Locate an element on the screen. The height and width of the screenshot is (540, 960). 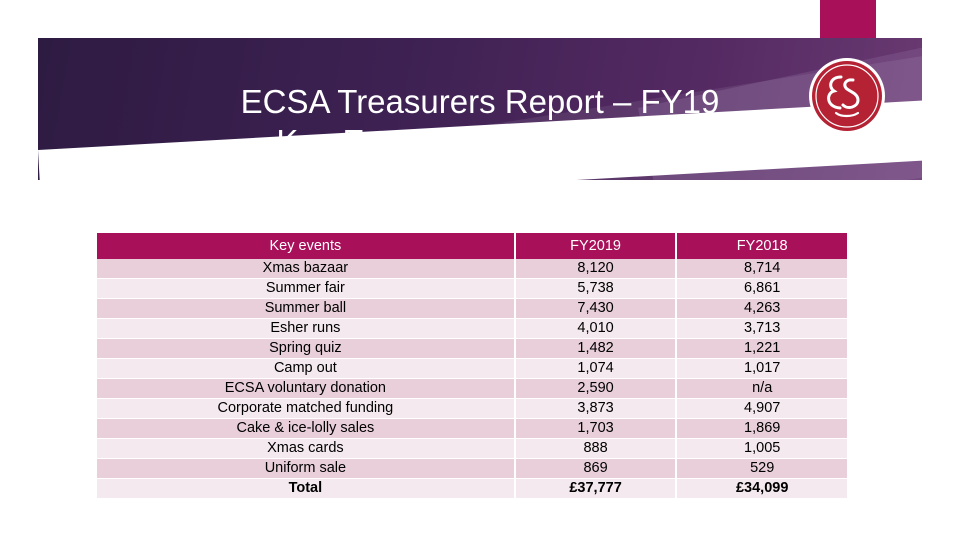
fy2018-value: 1,221 is located at coordinates (761, 348).